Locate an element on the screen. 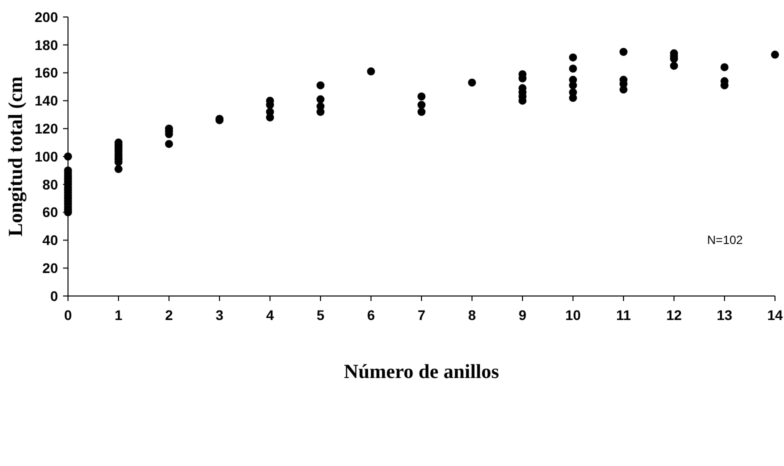 This screenshot has width=784, height=466. y-tick-label: 20 is located at coordinates (50, 268).